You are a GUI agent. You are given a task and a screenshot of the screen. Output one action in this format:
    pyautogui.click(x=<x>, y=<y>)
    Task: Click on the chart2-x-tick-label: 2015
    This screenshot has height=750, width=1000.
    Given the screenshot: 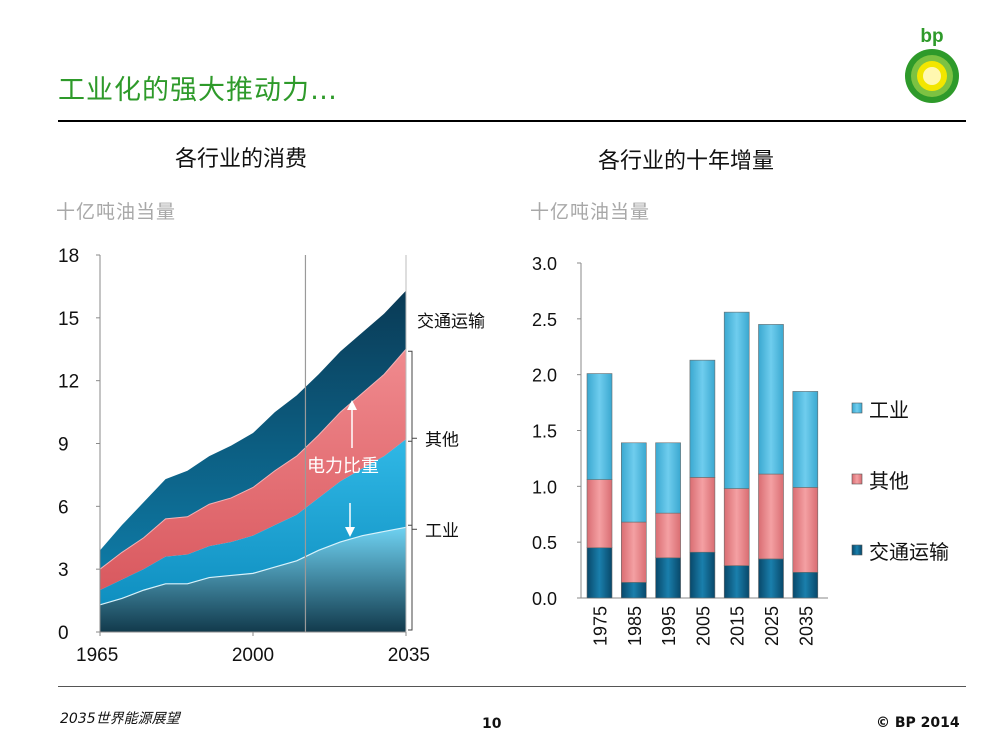 What is the action you would take?
    pyautogui.click(x=738, y=626)
    